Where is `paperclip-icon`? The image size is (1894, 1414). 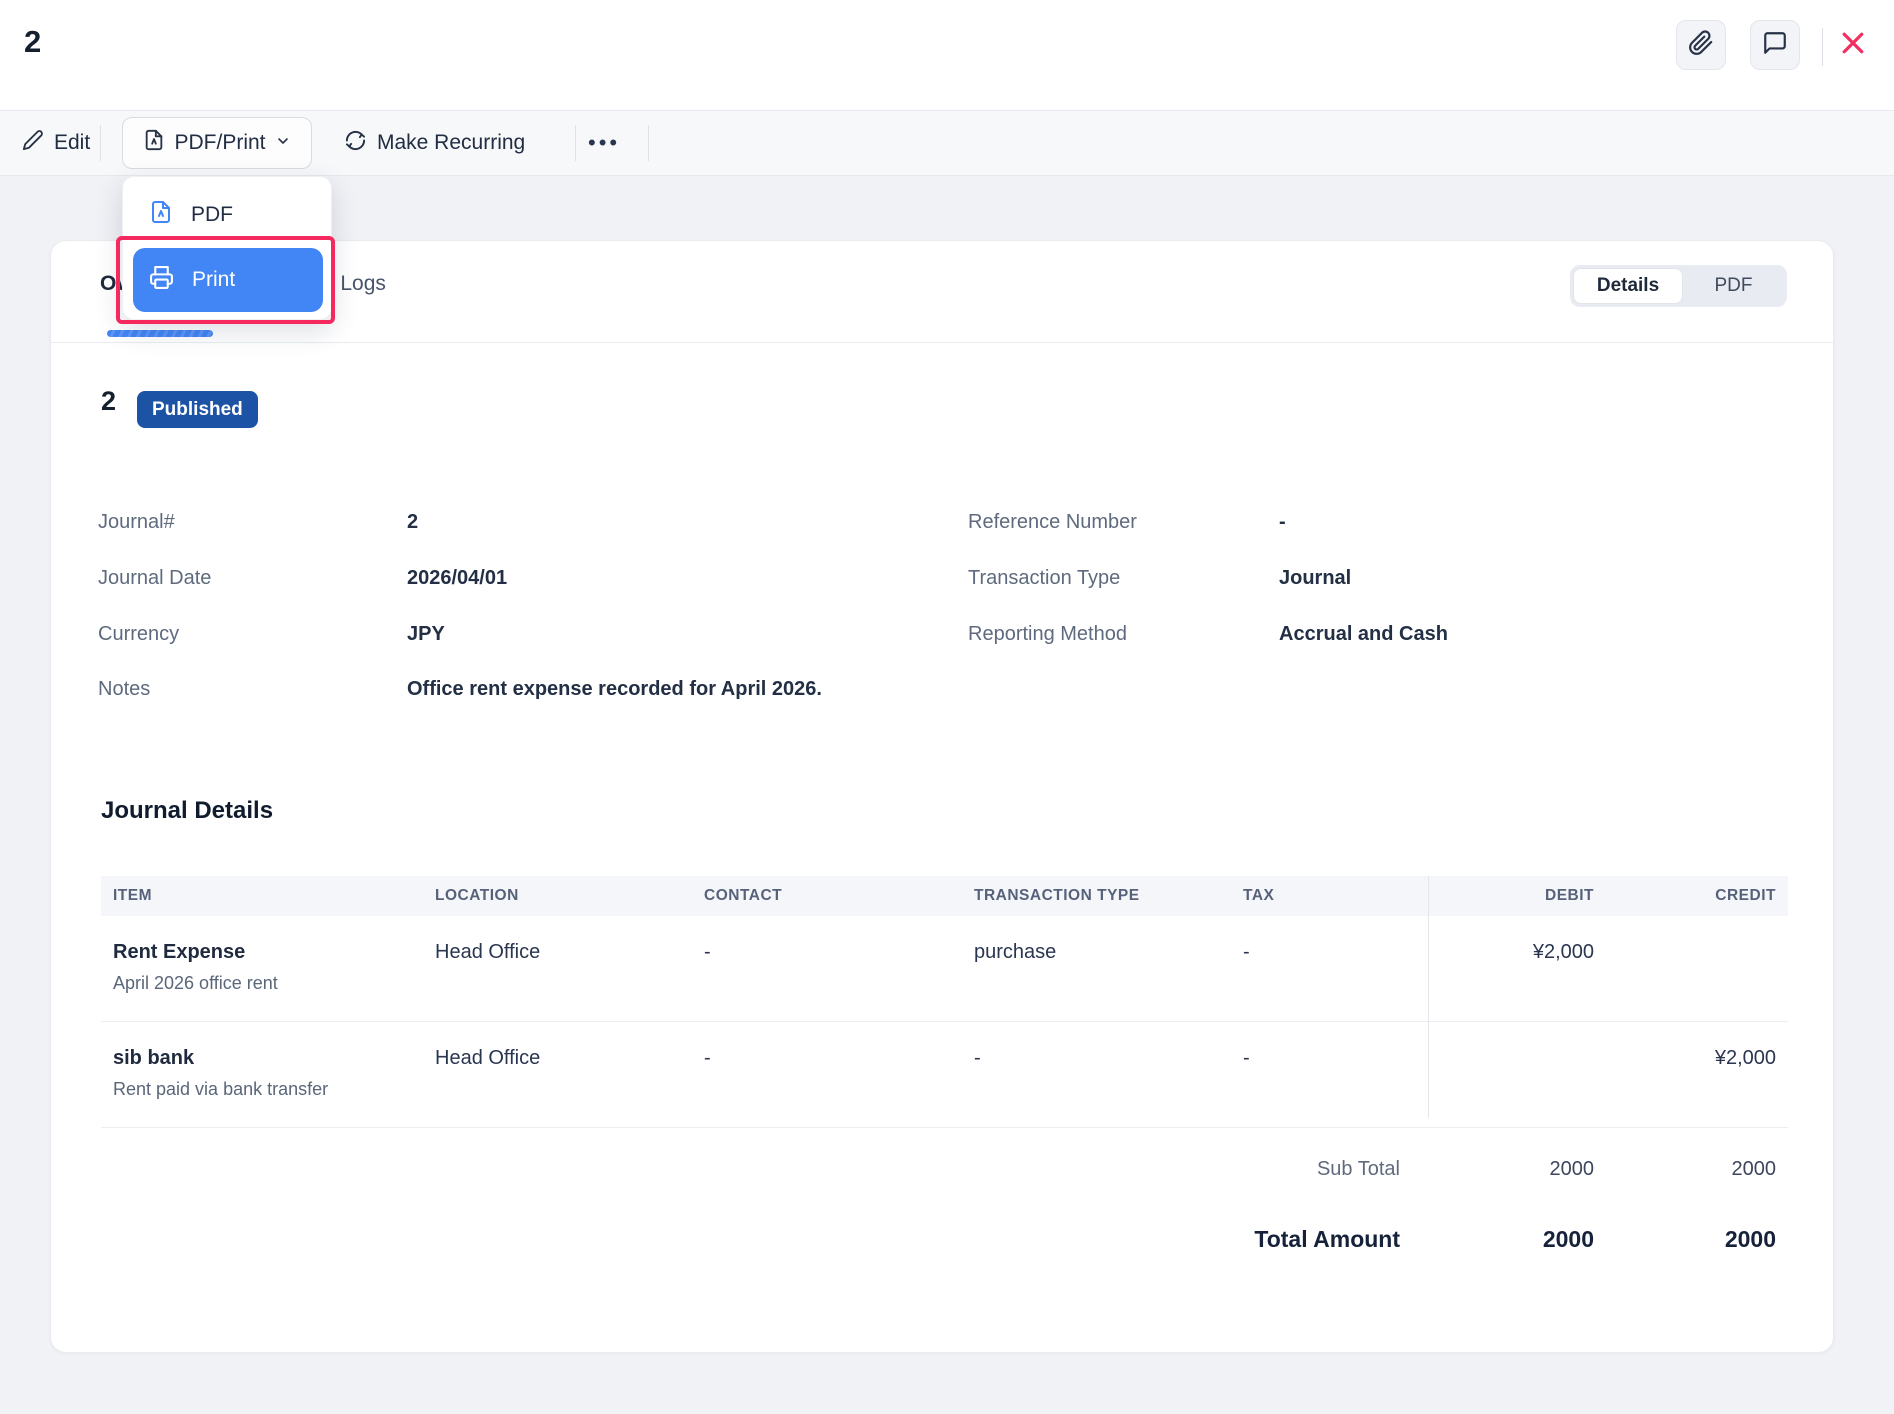
paperclip-icon is located at coordinates (1701, 45).